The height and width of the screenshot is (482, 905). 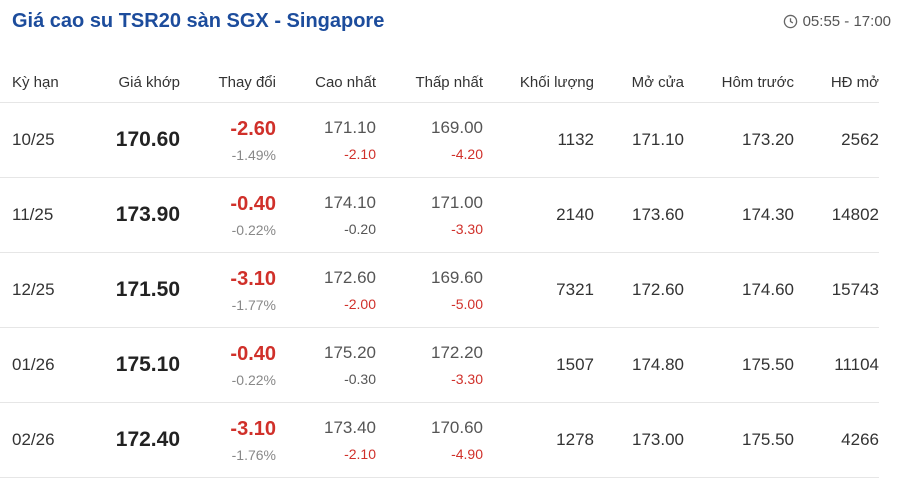 I want to click on cell: 175.20 -0.30, so click(x=326, y=365).